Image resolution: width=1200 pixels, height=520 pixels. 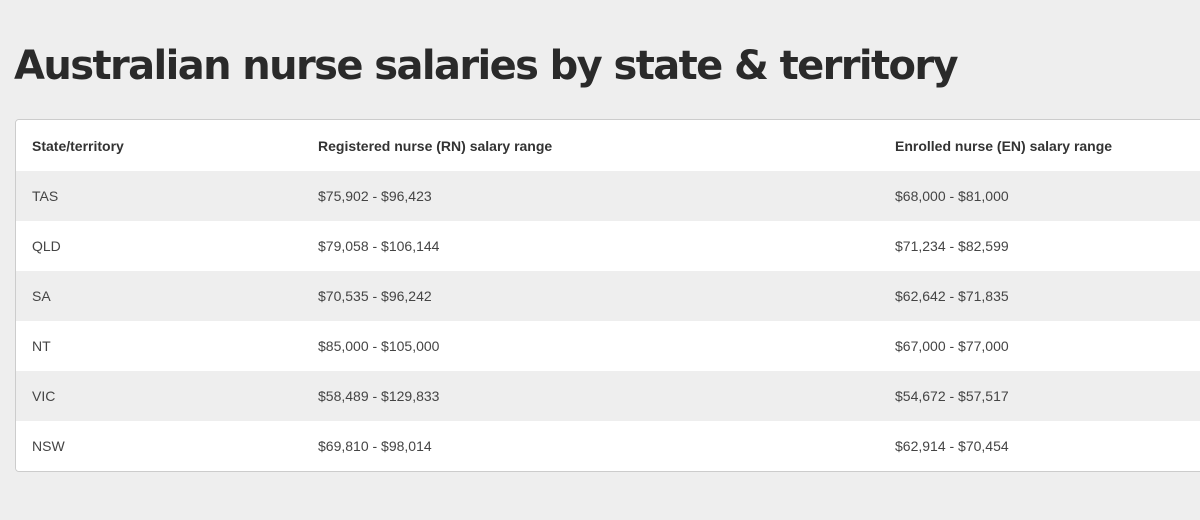 I want to click on cell-en-salary: $62,642 - $71,835, so click(x=1039, y=296).